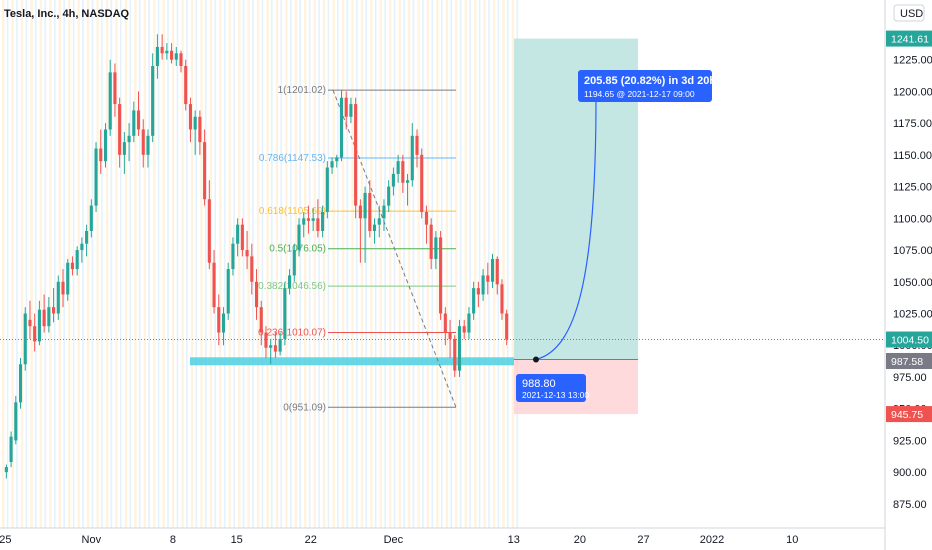 Image resolution: width=932 pixels, height=550 pixels. I want to click on projection-start-point, so click(536, 359).